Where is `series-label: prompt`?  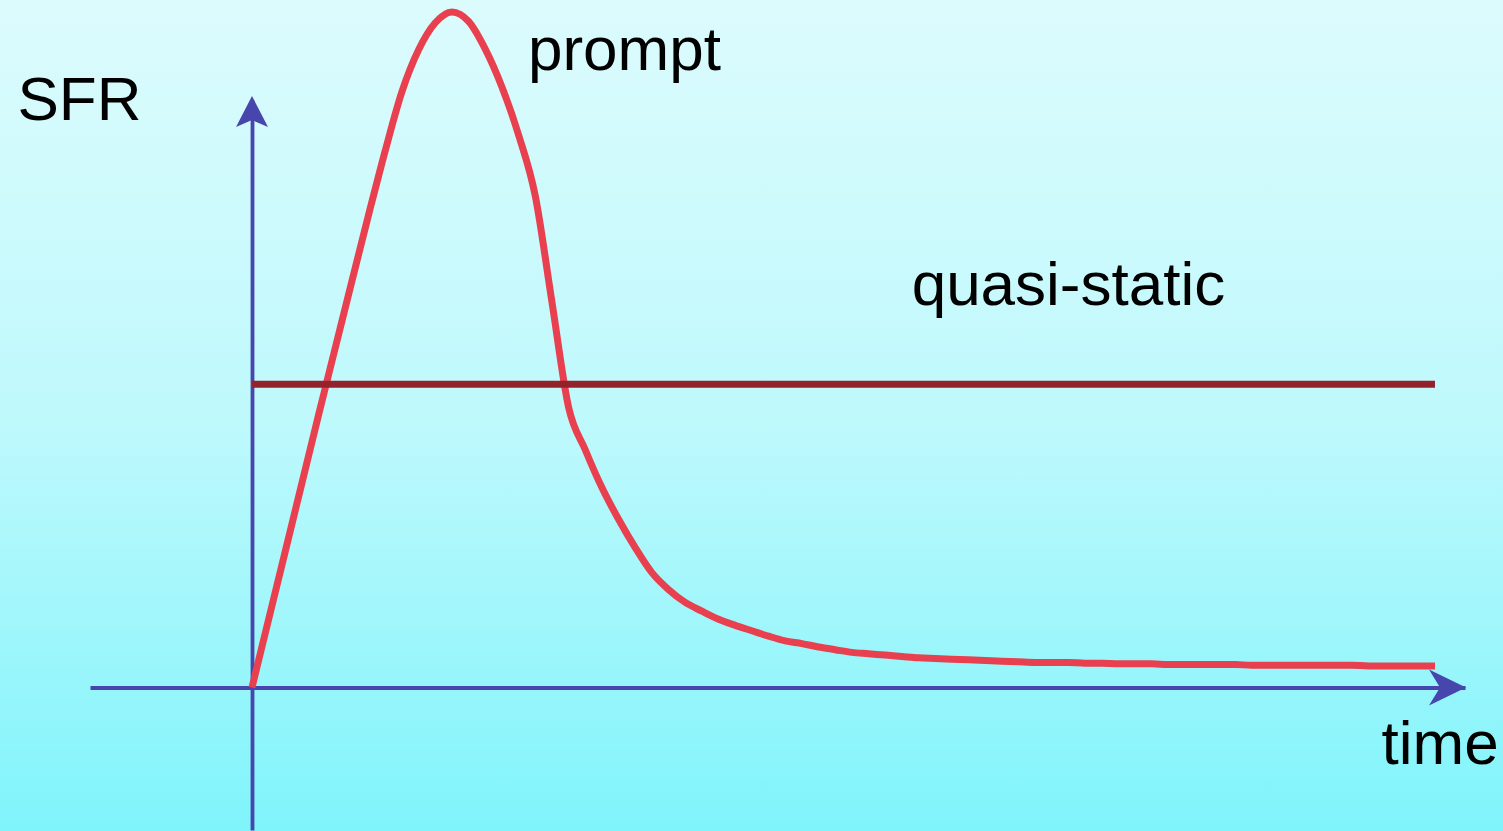 series-label: prompt is located at coordinates (624, 48).